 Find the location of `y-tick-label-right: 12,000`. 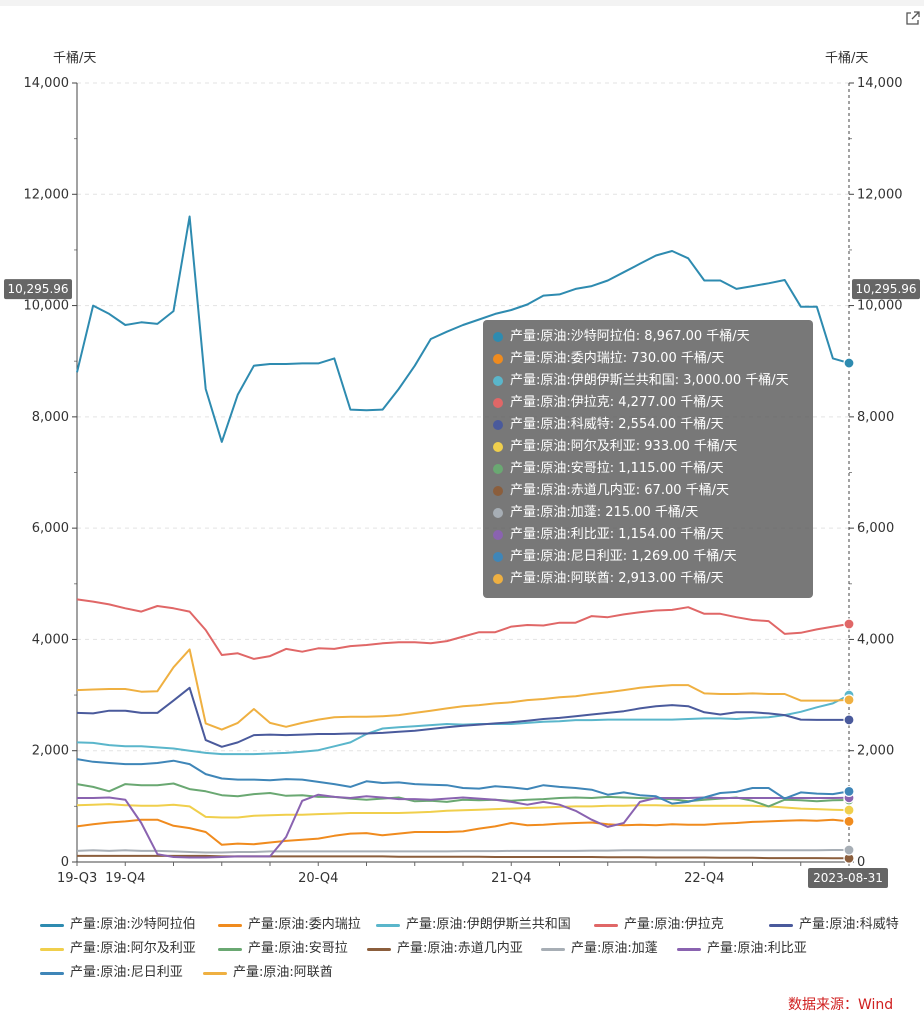

y-tick-label-right: 12,000 is located at coordinates (880, 194).